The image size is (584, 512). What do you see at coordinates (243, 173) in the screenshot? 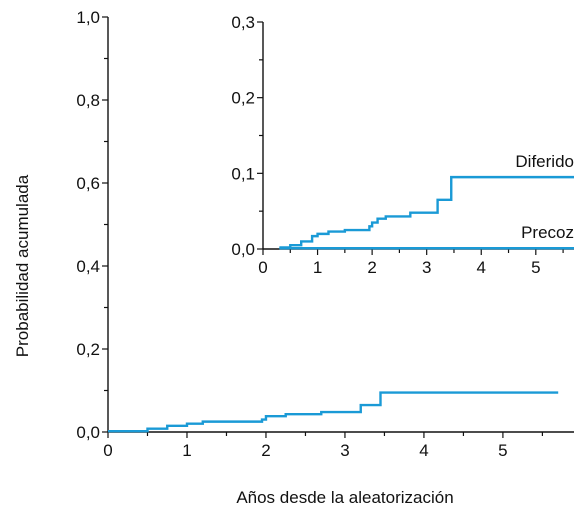
I see `inset-y-tick-label: 0,1` at bounding box center [243, 173].